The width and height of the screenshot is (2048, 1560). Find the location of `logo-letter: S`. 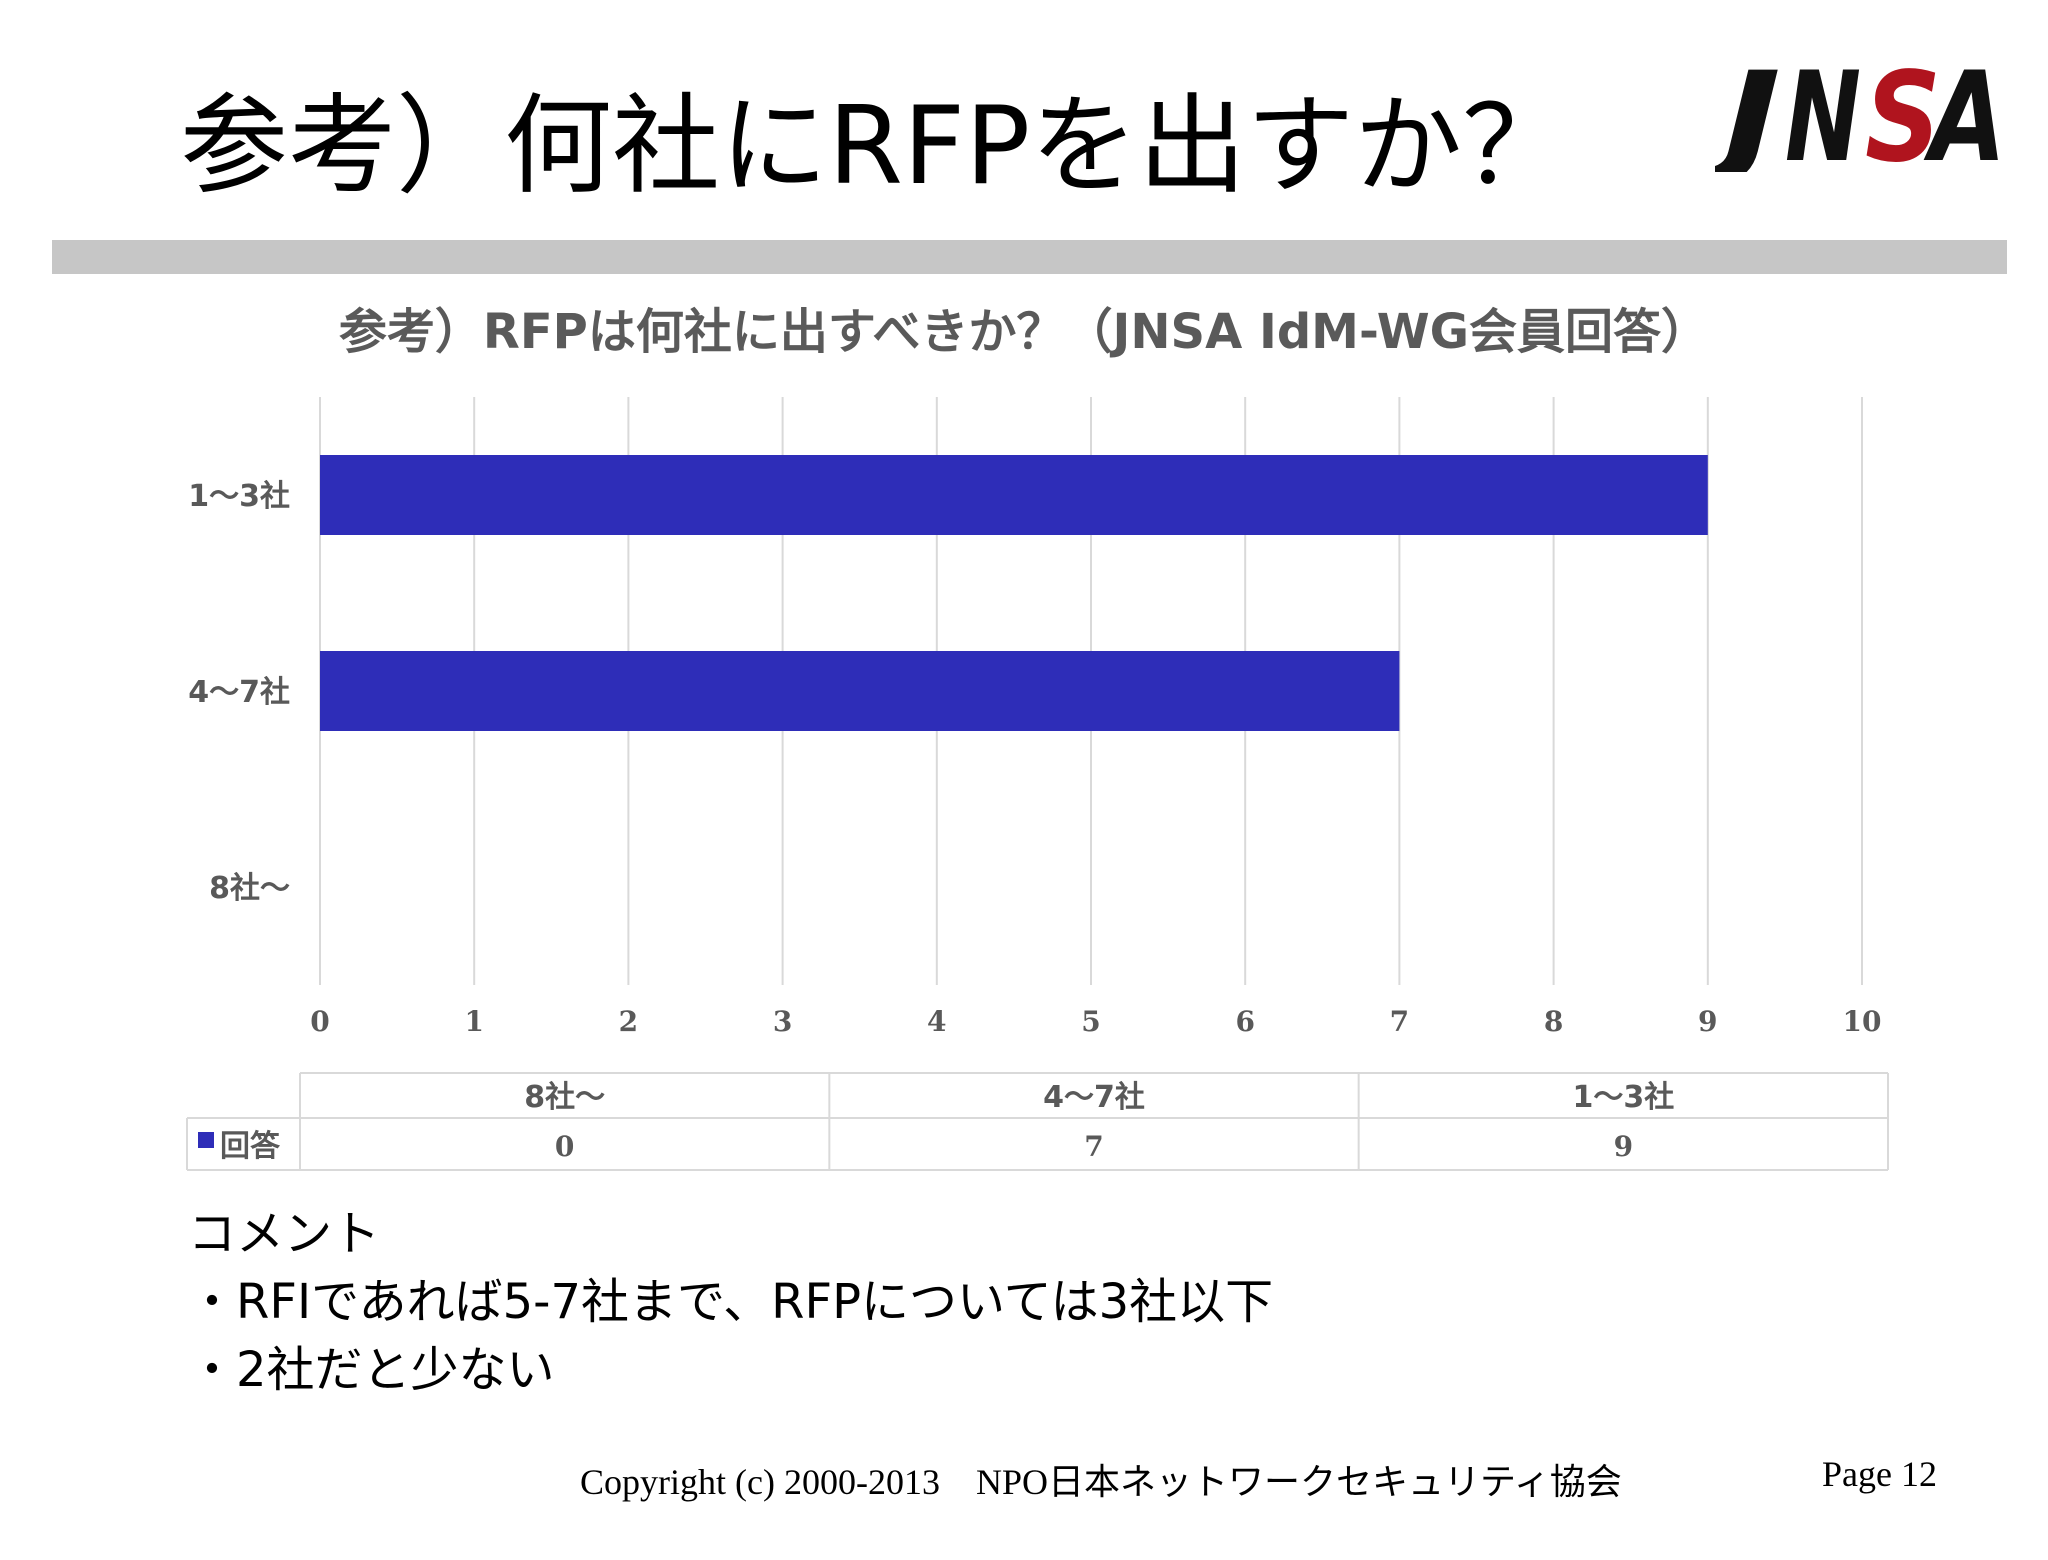

logo-letter: S is located at coordinates (1903, 110).